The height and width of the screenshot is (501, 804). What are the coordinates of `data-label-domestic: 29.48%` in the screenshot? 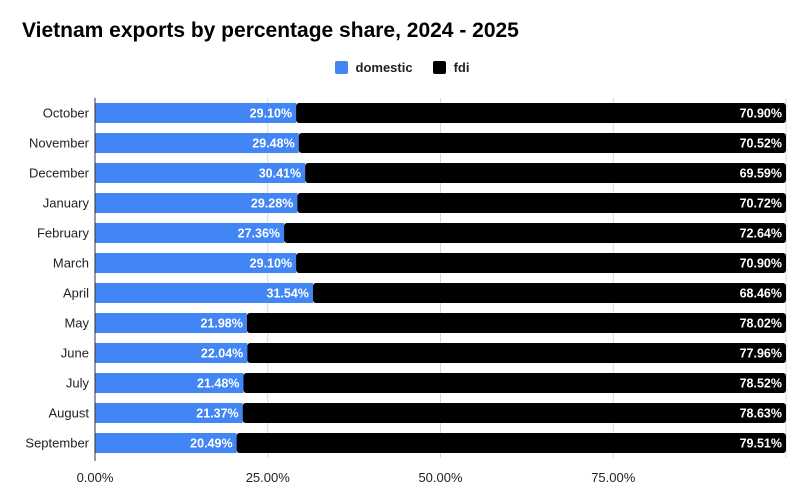 It's located at (273, 144).